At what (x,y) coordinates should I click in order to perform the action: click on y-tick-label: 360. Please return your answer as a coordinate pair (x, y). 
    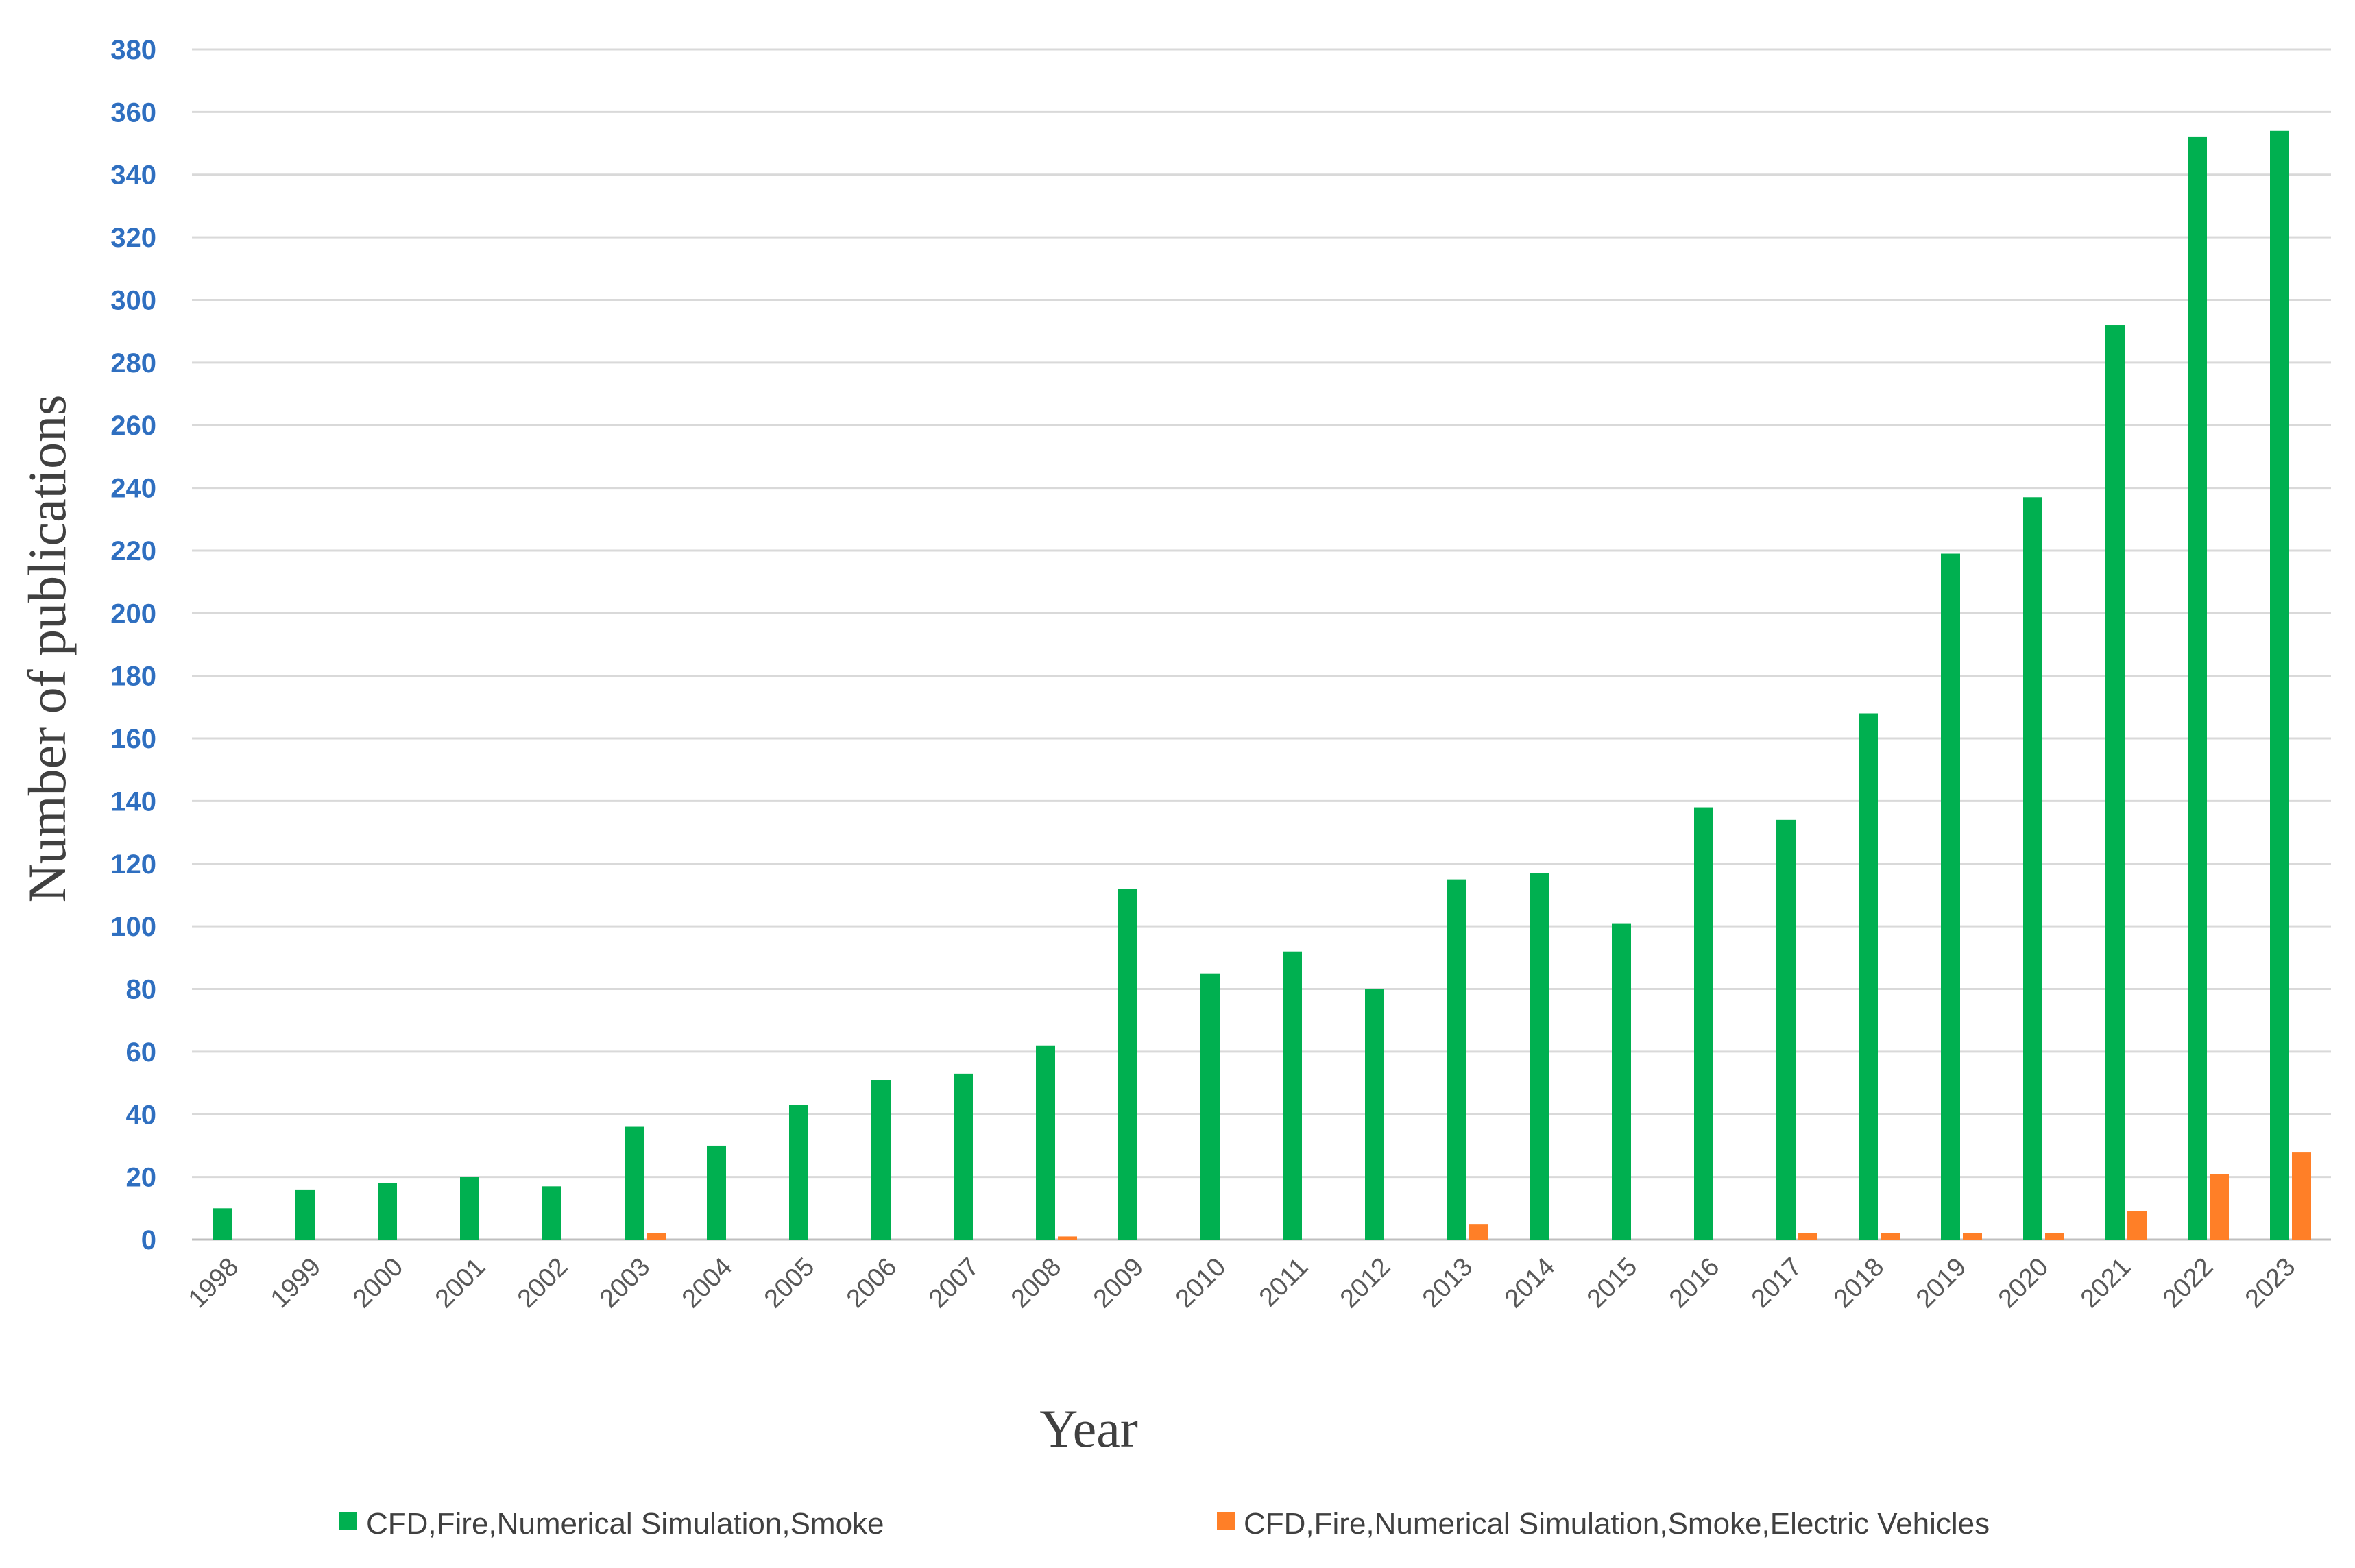
    Looking at the image, I should click on (133, 113).